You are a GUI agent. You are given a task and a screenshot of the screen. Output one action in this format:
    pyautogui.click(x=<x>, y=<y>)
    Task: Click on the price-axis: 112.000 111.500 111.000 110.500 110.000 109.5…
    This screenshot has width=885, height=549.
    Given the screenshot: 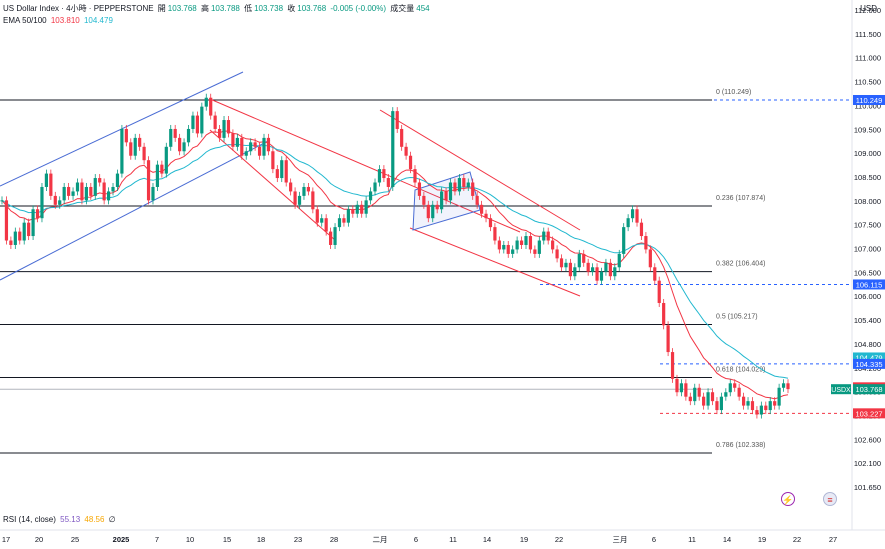 What is the action you would take?
    pyautogui.click(x=866, y=265)
    